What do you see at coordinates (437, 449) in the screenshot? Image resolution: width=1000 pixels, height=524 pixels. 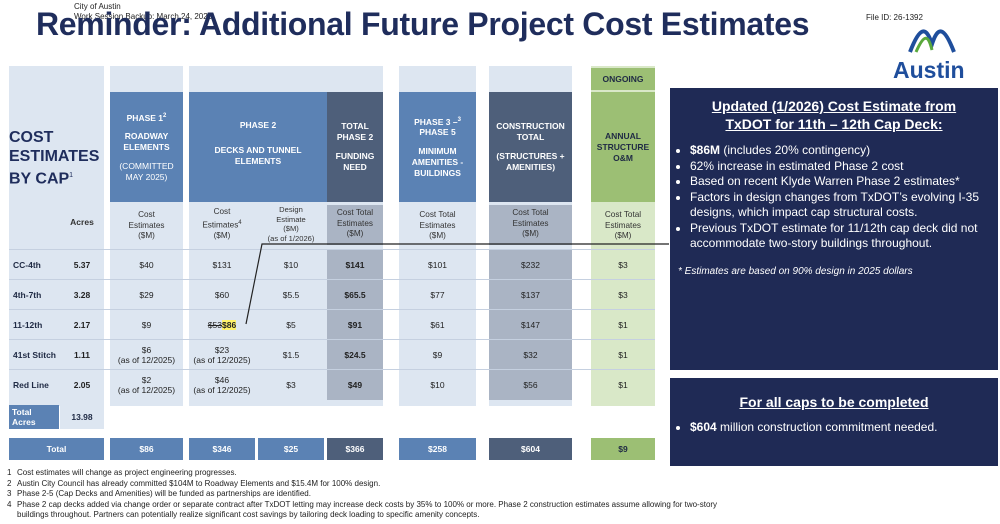 I see `totals-p35: $258` at bounding box center [437, 449].